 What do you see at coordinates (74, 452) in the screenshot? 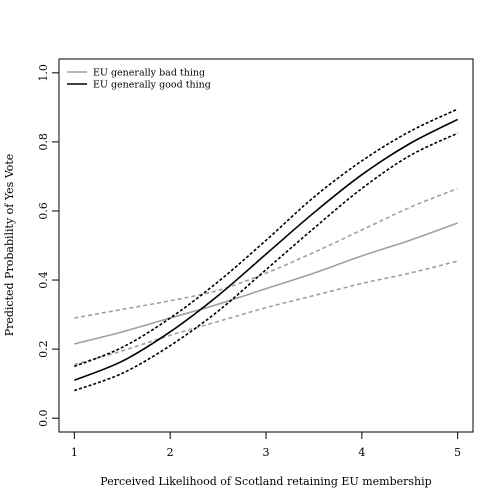
I see `x-tick-label: 1` at bounding box center [74, 452].